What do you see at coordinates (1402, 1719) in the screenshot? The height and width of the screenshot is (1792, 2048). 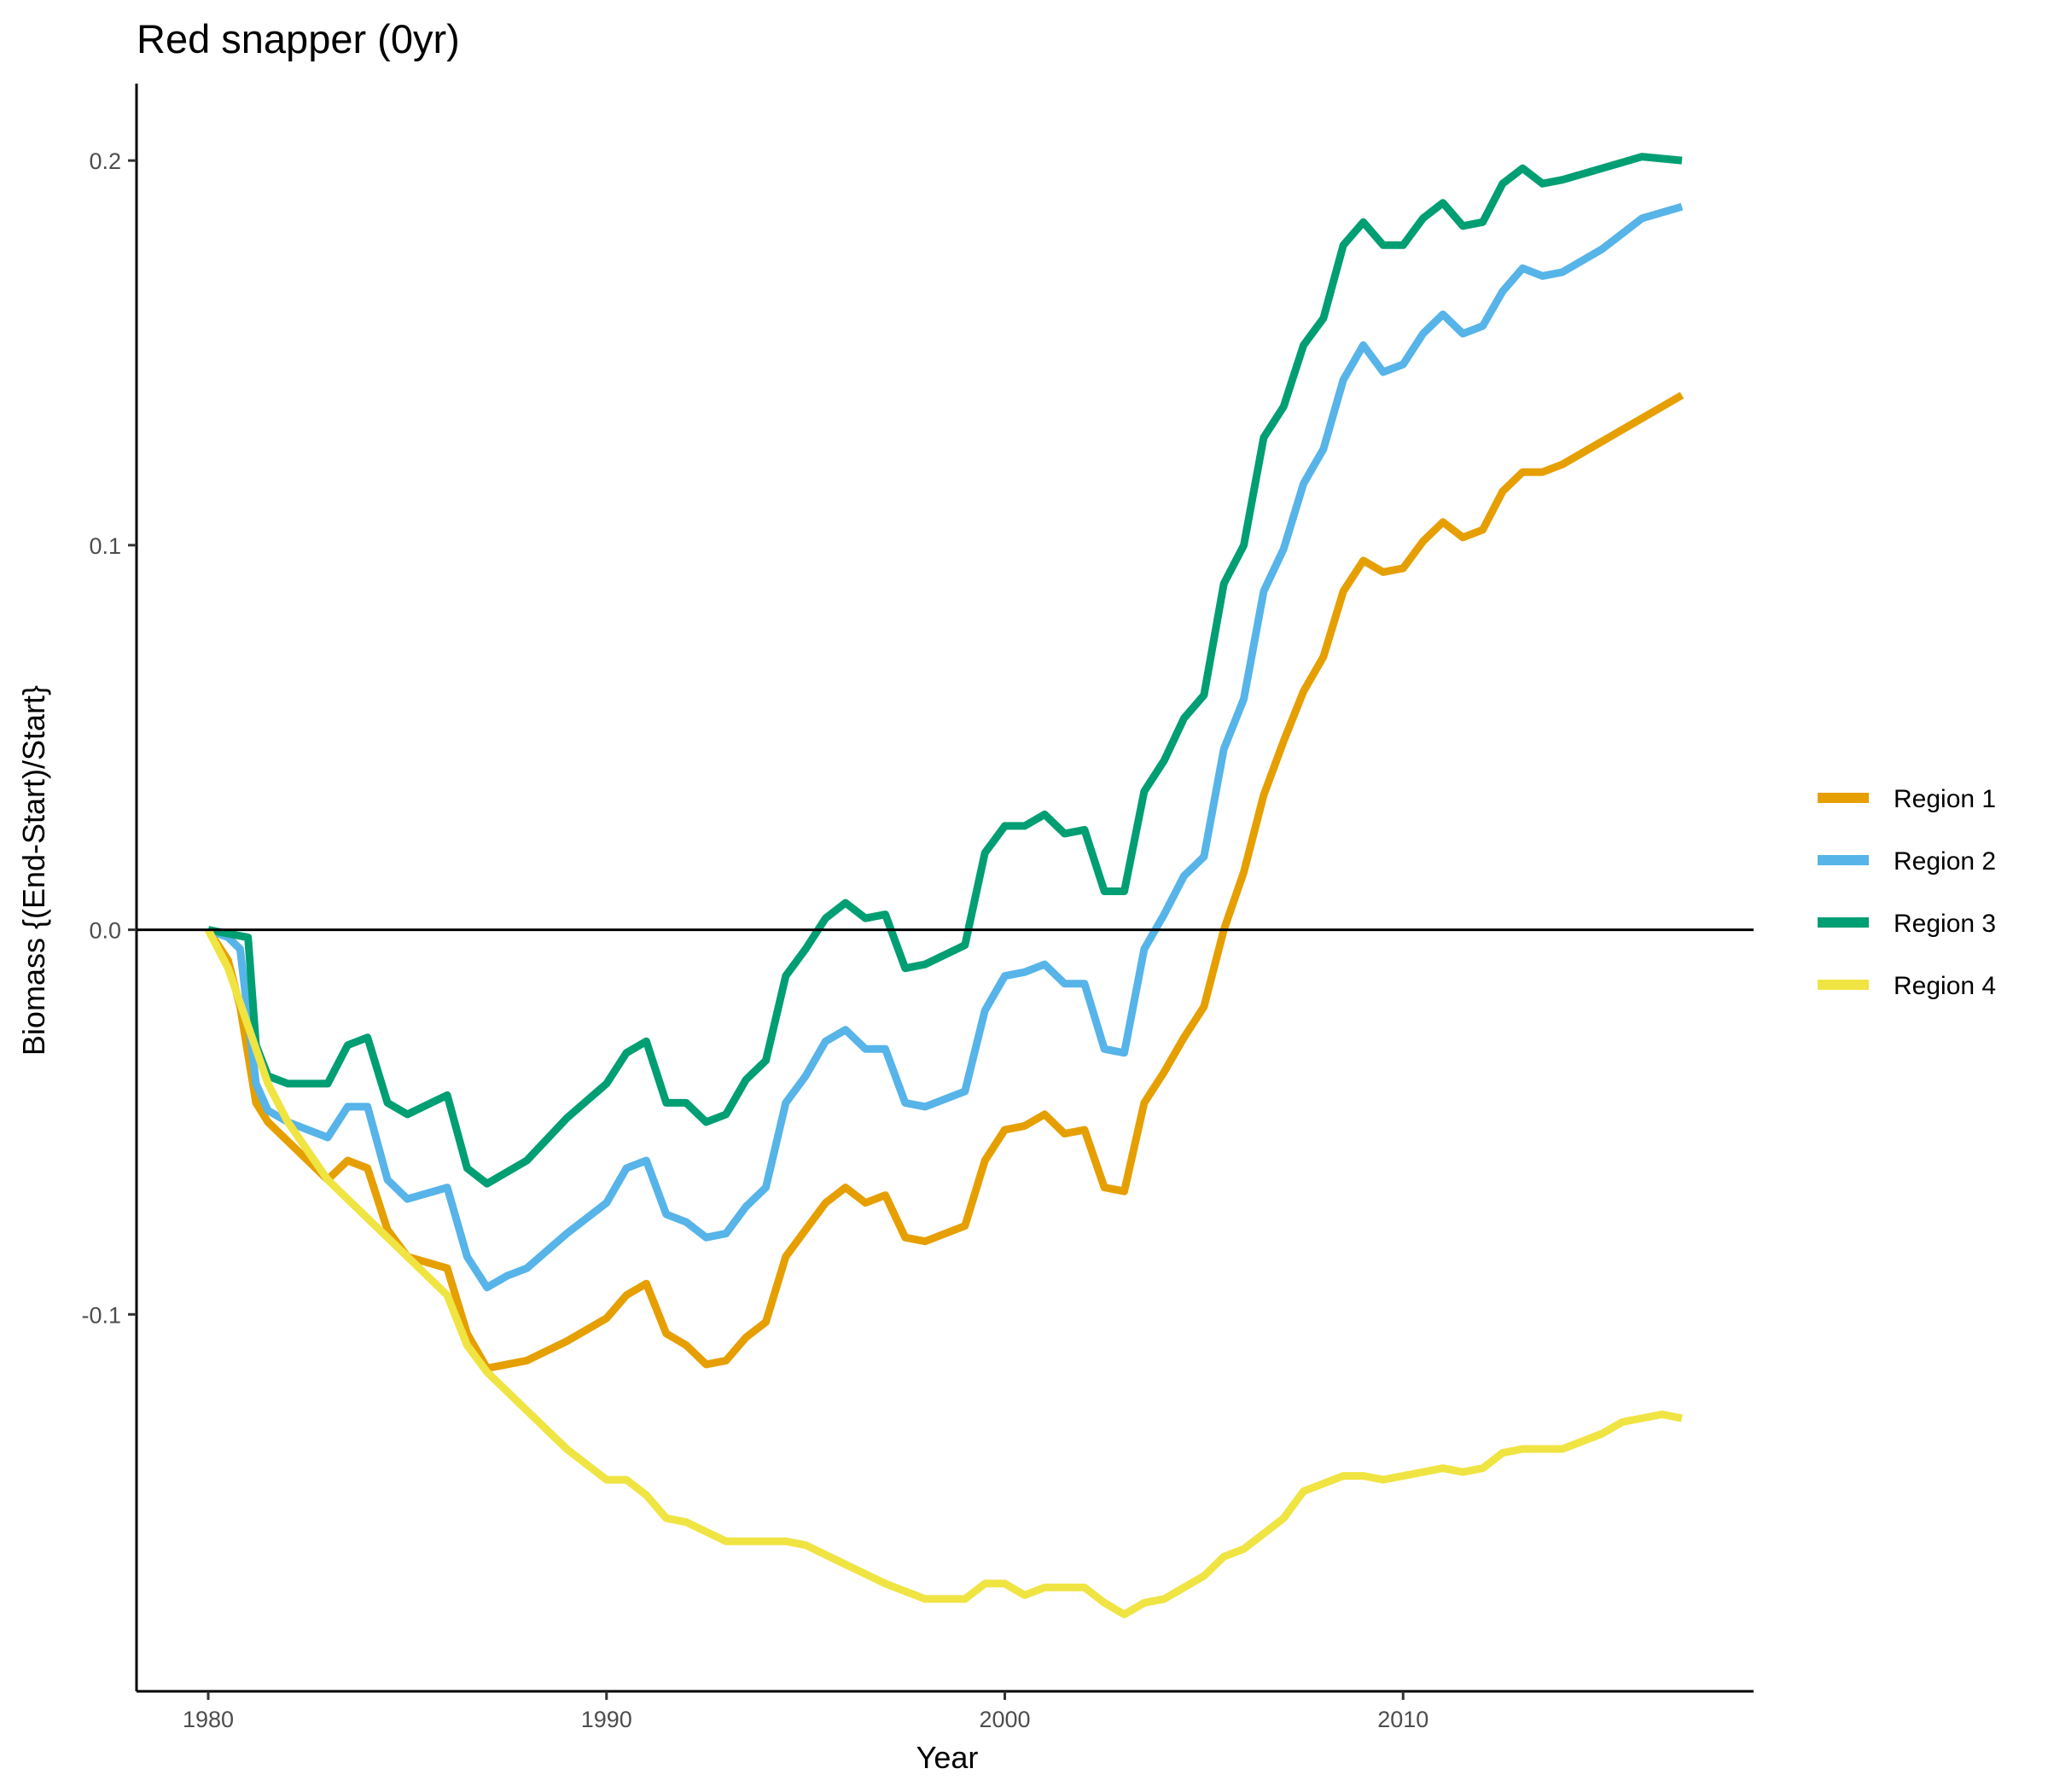 I see `x-tick-label: 2010` at bounding box center [1402, 1719].